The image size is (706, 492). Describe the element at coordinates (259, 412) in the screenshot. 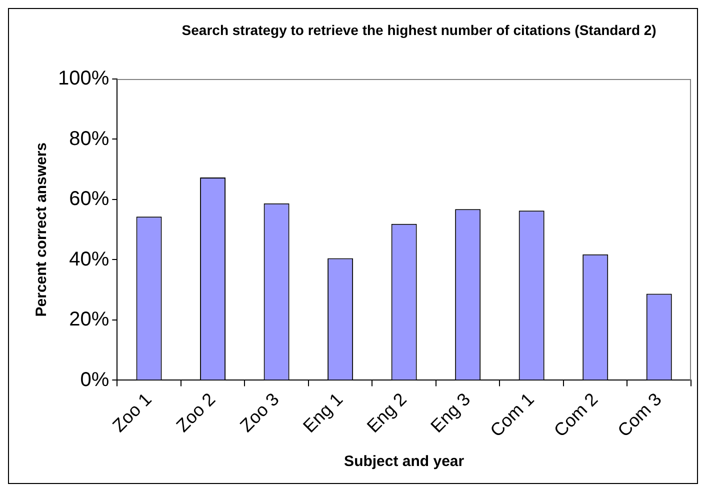

I see `x-tick-label: Zoo 3` at that location.